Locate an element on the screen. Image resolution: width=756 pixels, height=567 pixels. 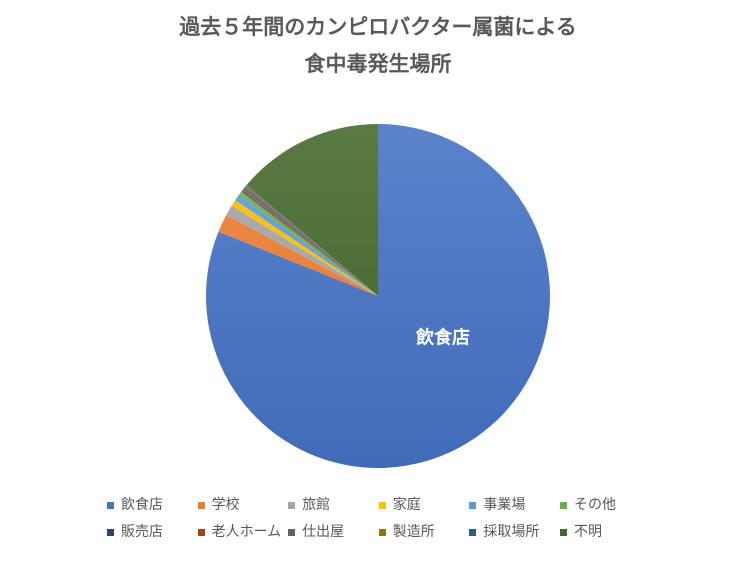
legend-label: 販売店 is located at coordinates (142, 532).